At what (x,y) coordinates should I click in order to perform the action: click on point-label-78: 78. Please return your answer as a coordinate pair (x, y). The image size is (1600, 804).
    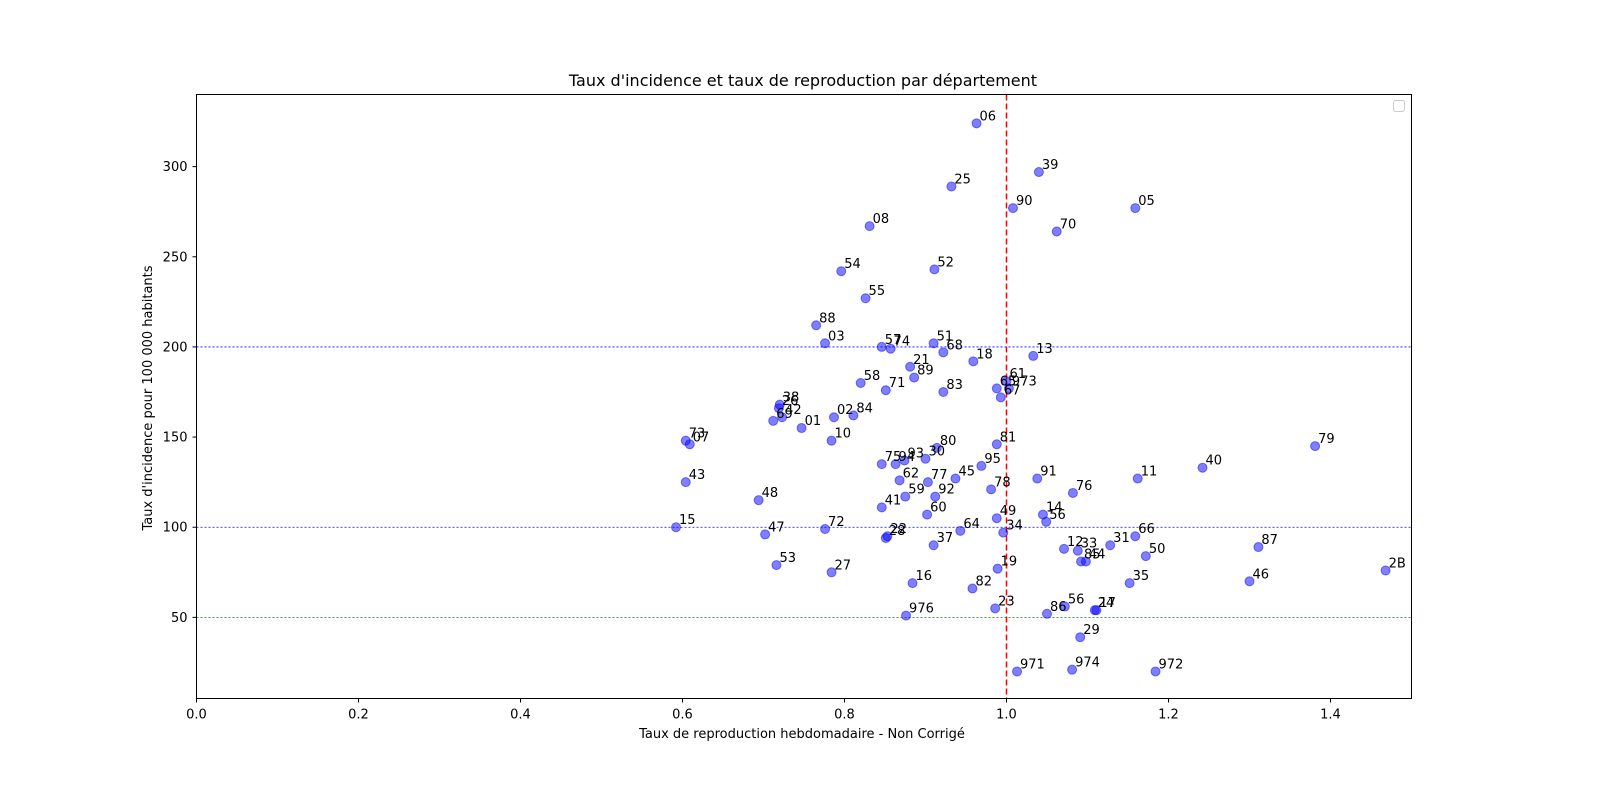
    Looking at the image, I should click on (1002, 482).